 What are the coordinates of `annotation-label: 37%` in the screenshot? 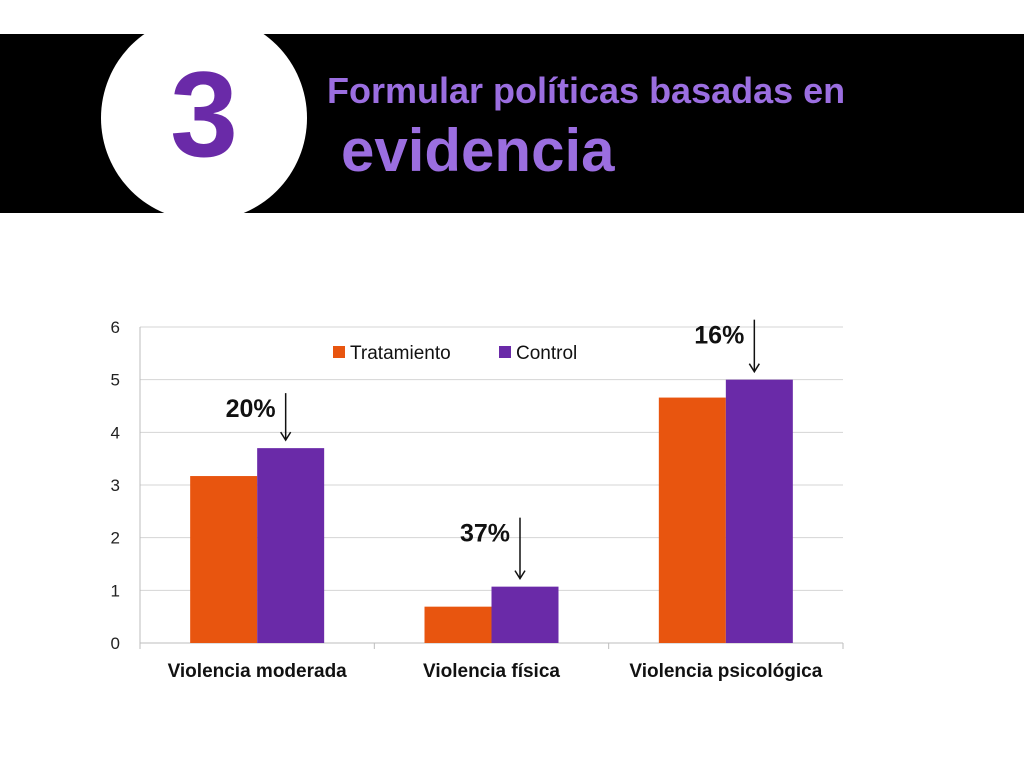 It's located at (485, 534).